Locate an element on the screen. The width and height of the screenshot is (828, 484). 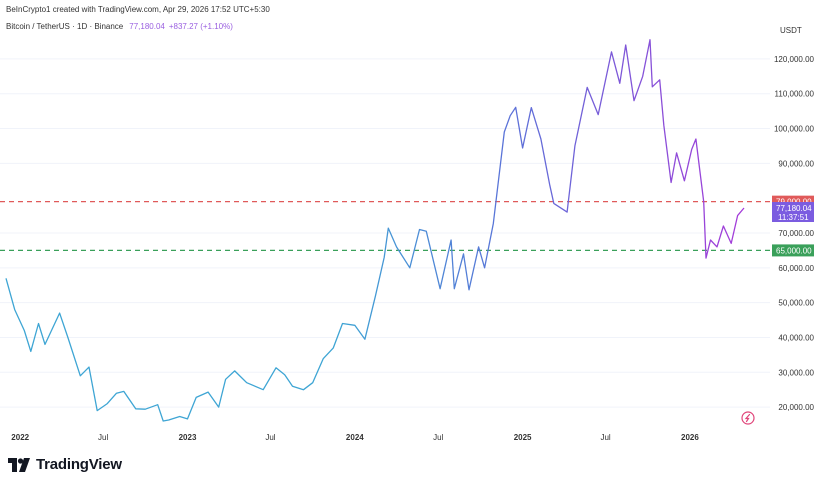
x-tick-label: 2024 is located at coordinates (355, 437).